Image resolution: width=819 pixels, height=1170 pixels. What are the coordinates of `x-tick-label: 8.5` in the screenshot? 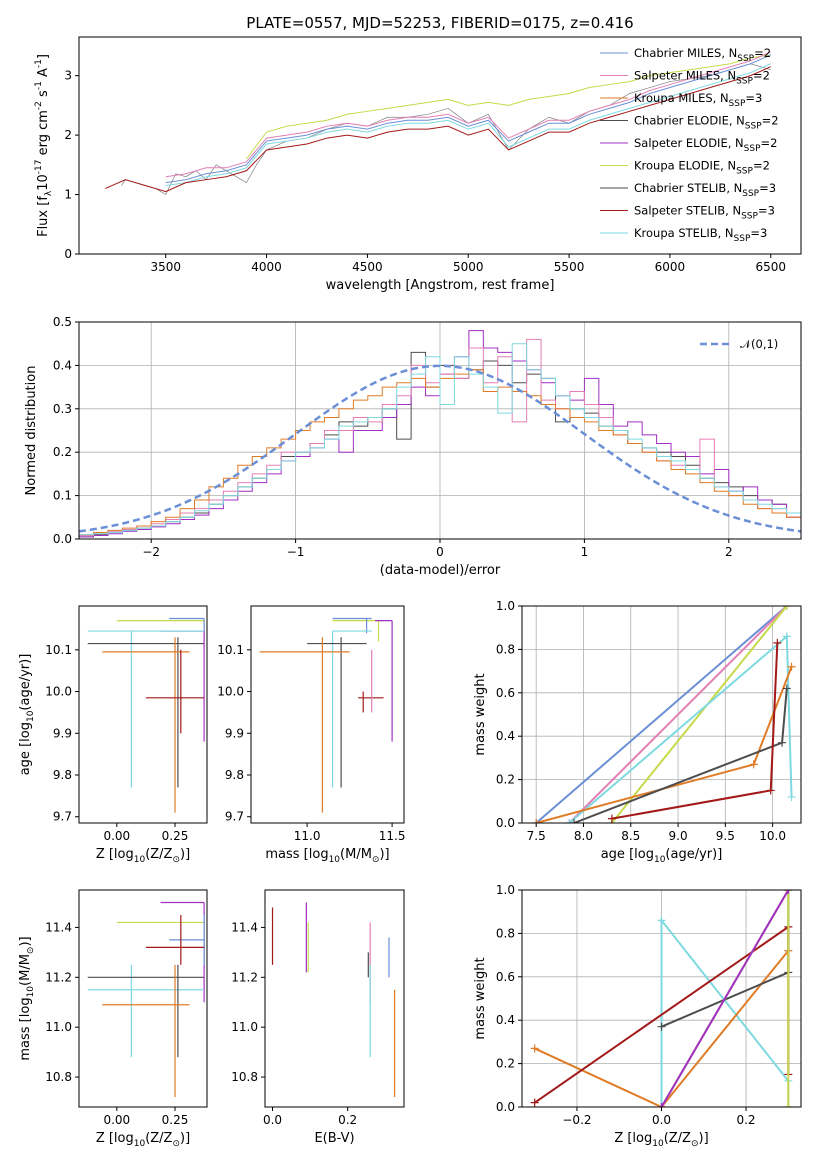 It's located at (630, 836).